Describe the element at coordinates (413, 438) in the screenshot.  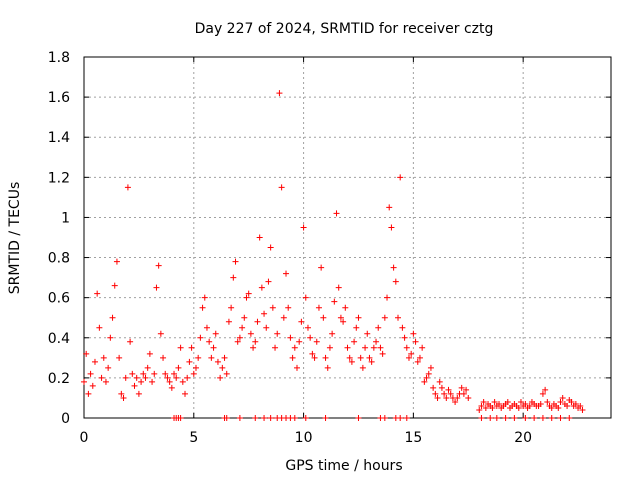
I see `x-tick-label: 15` at that location.